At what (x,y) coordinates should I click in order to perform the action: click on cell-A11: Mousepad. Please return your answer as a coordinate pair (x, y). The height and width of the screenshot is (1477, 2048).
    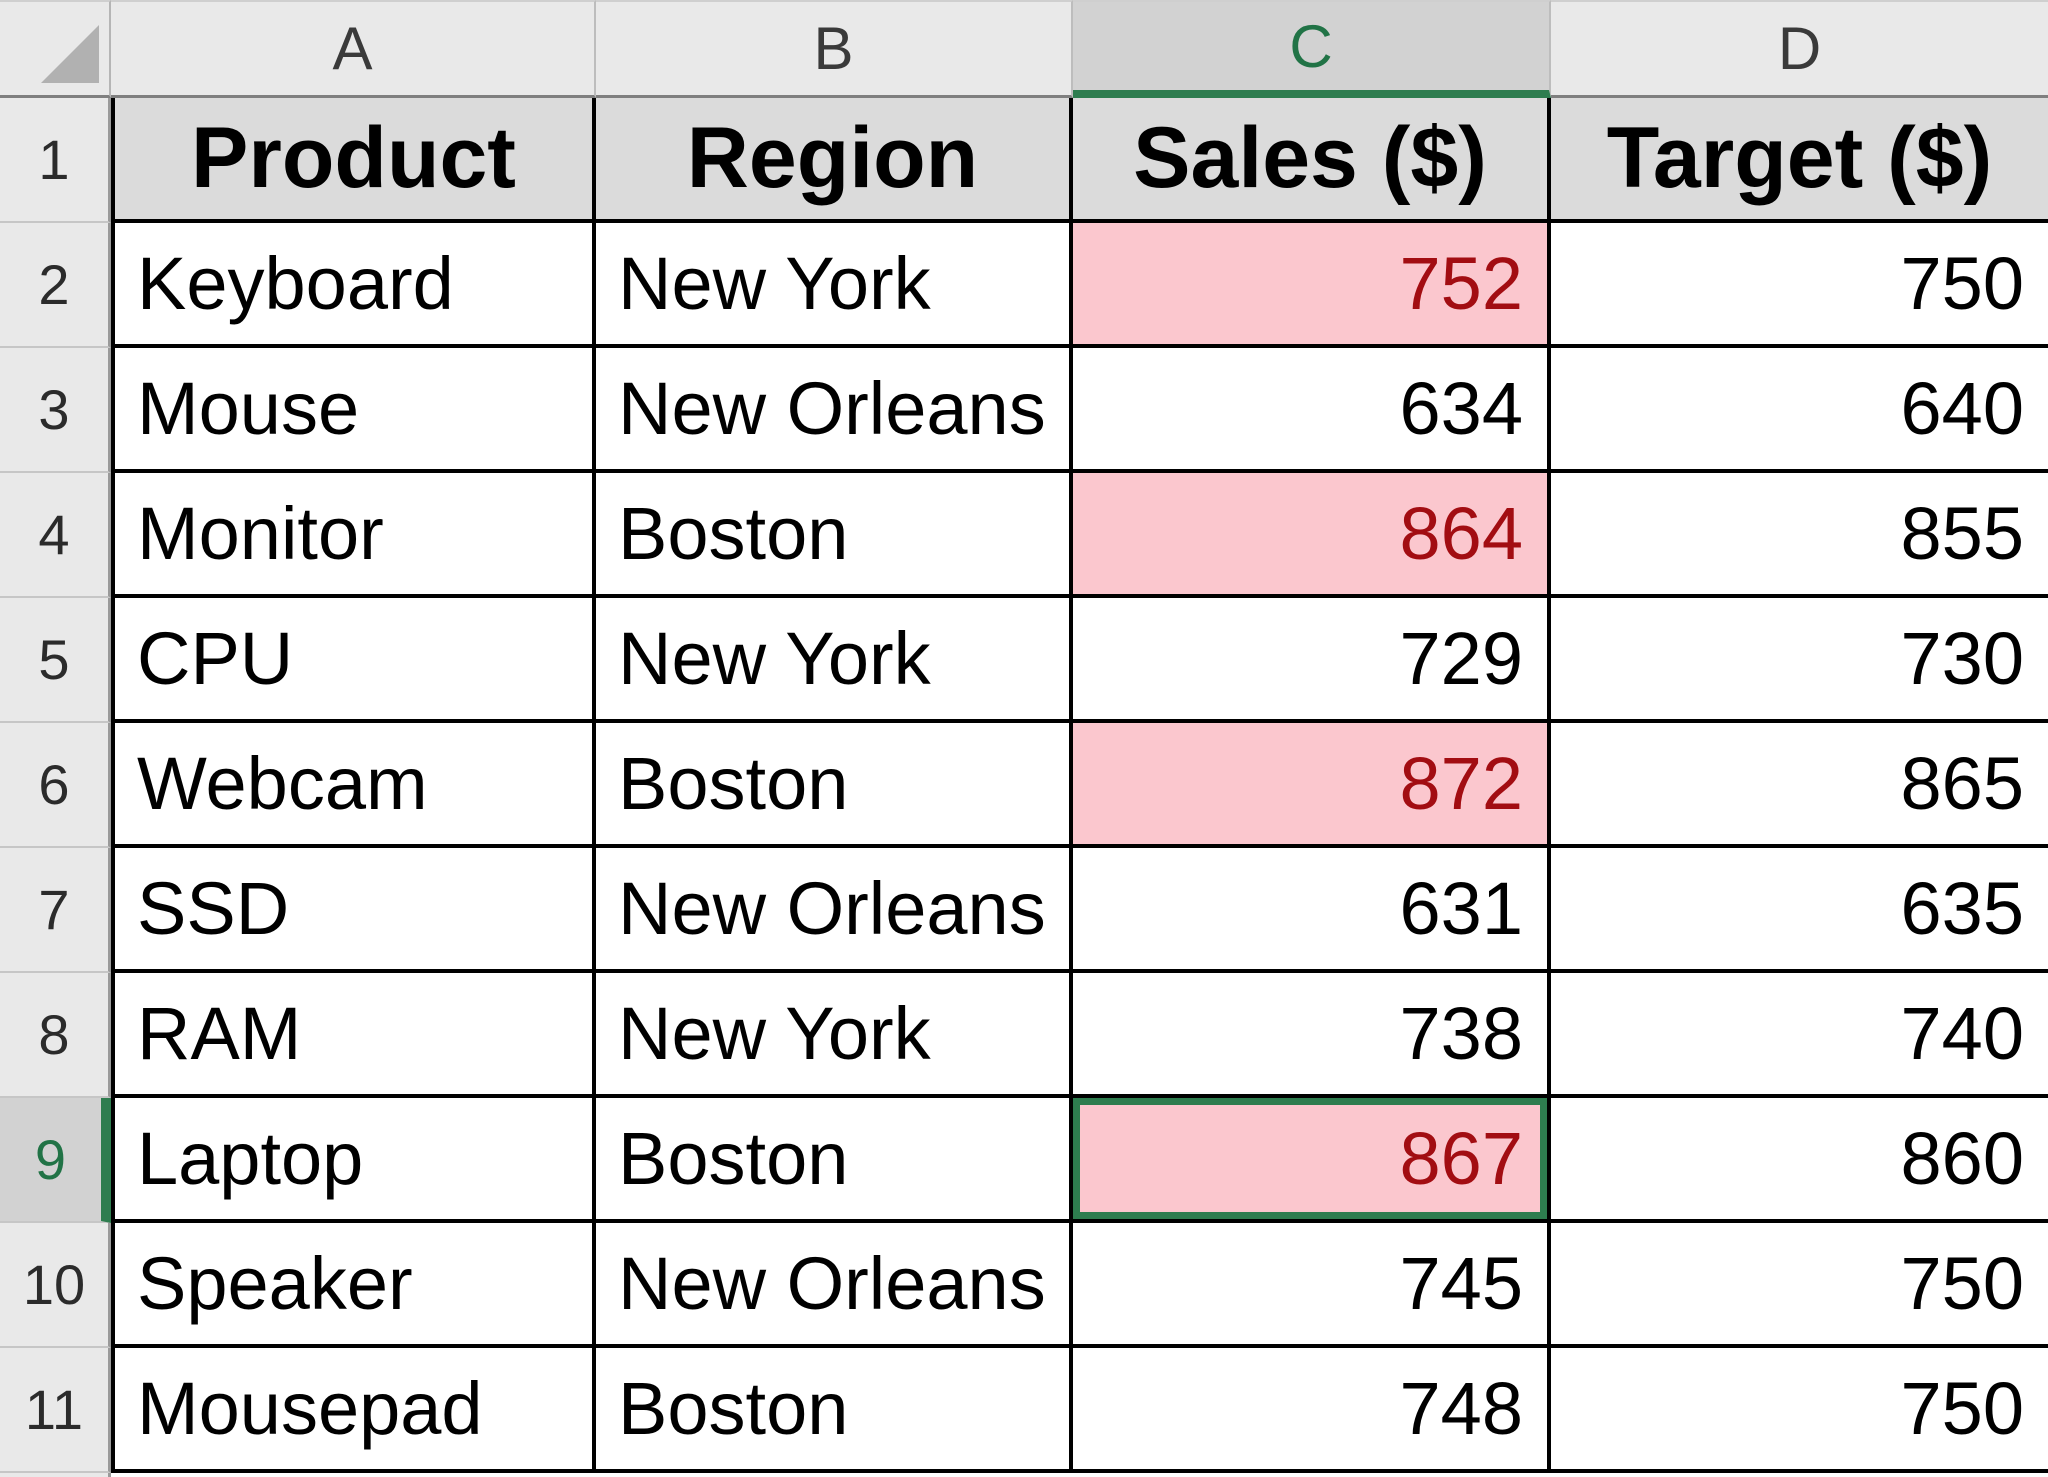
    Looking at the image, I should click on (353, 1410).